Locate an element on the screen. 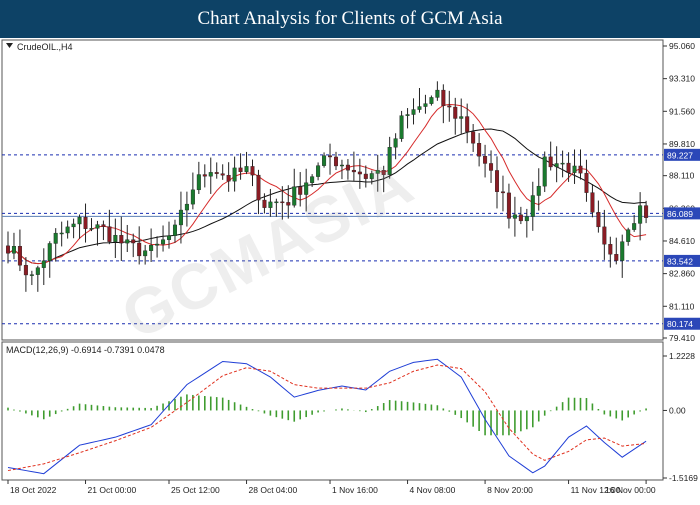  price-tick-label: 79.410 is located at coordinates (682, 338).